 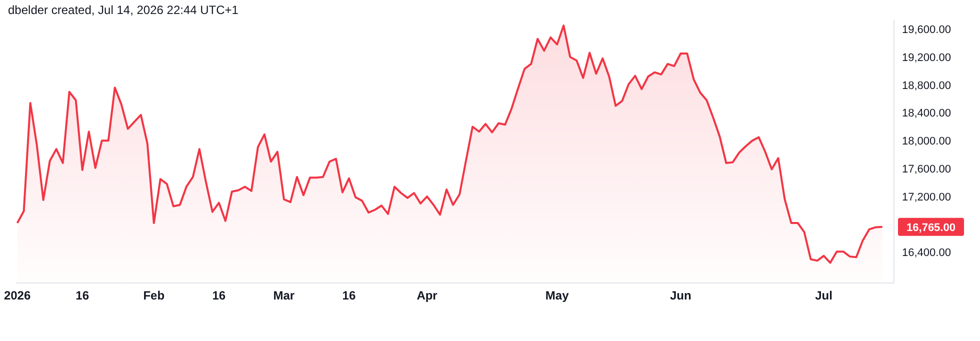 What do you see at coordinates (931, 228) in the screenshot?
I see `text: 16,765.00` at bounding box center [931, 228].